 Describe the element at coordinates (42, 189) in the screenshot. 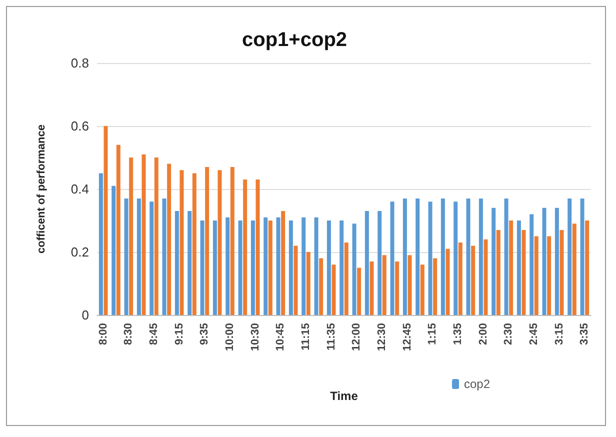

I see `y-axis-title: cofficent of performance` at that location.